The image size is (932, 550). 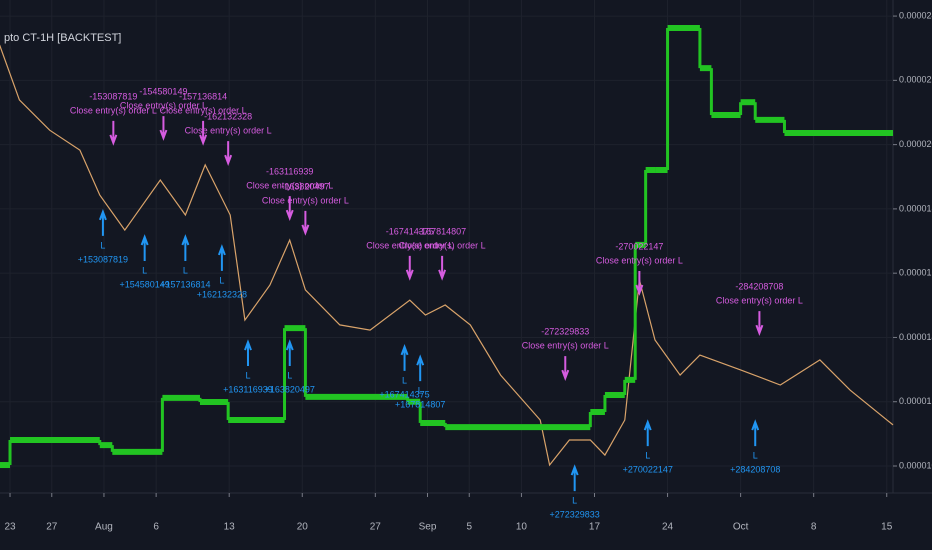 What do you see at coordinates (639, 246) in the screenshot?
I see `signal-id: -270022147` at bounding box center [639, 246].